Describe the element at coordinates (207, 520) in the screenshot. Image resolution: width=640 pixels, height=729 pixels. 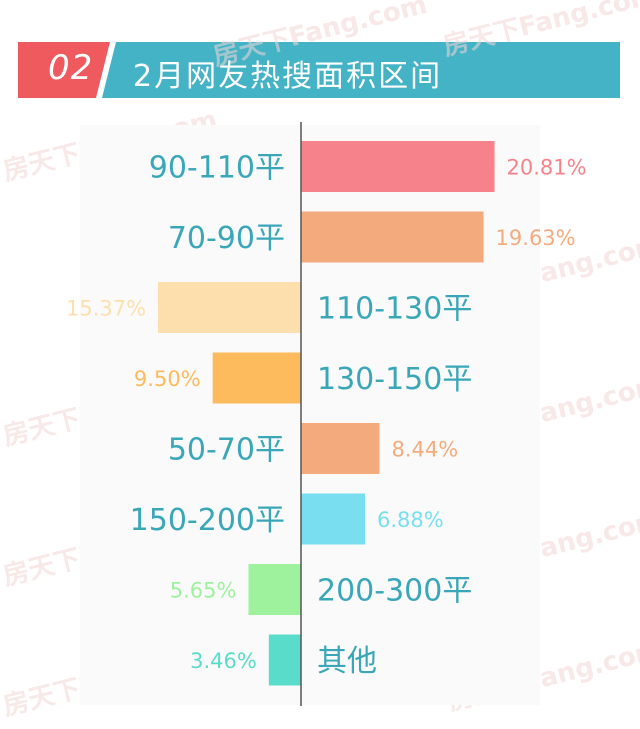
I see `category-label: 150-200平` at that location.